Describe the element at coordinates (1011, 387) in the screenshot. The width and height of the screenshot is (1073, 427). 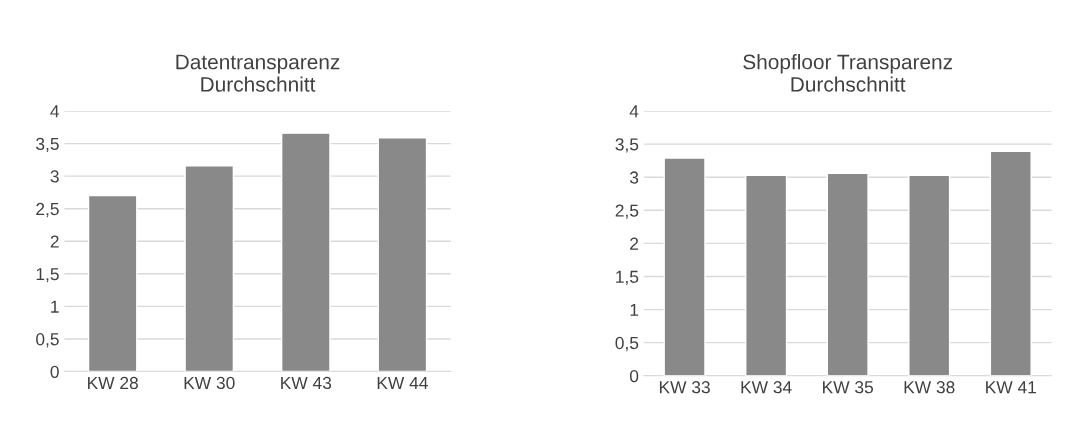
I see `x-tick-label: KW 41` at that location.